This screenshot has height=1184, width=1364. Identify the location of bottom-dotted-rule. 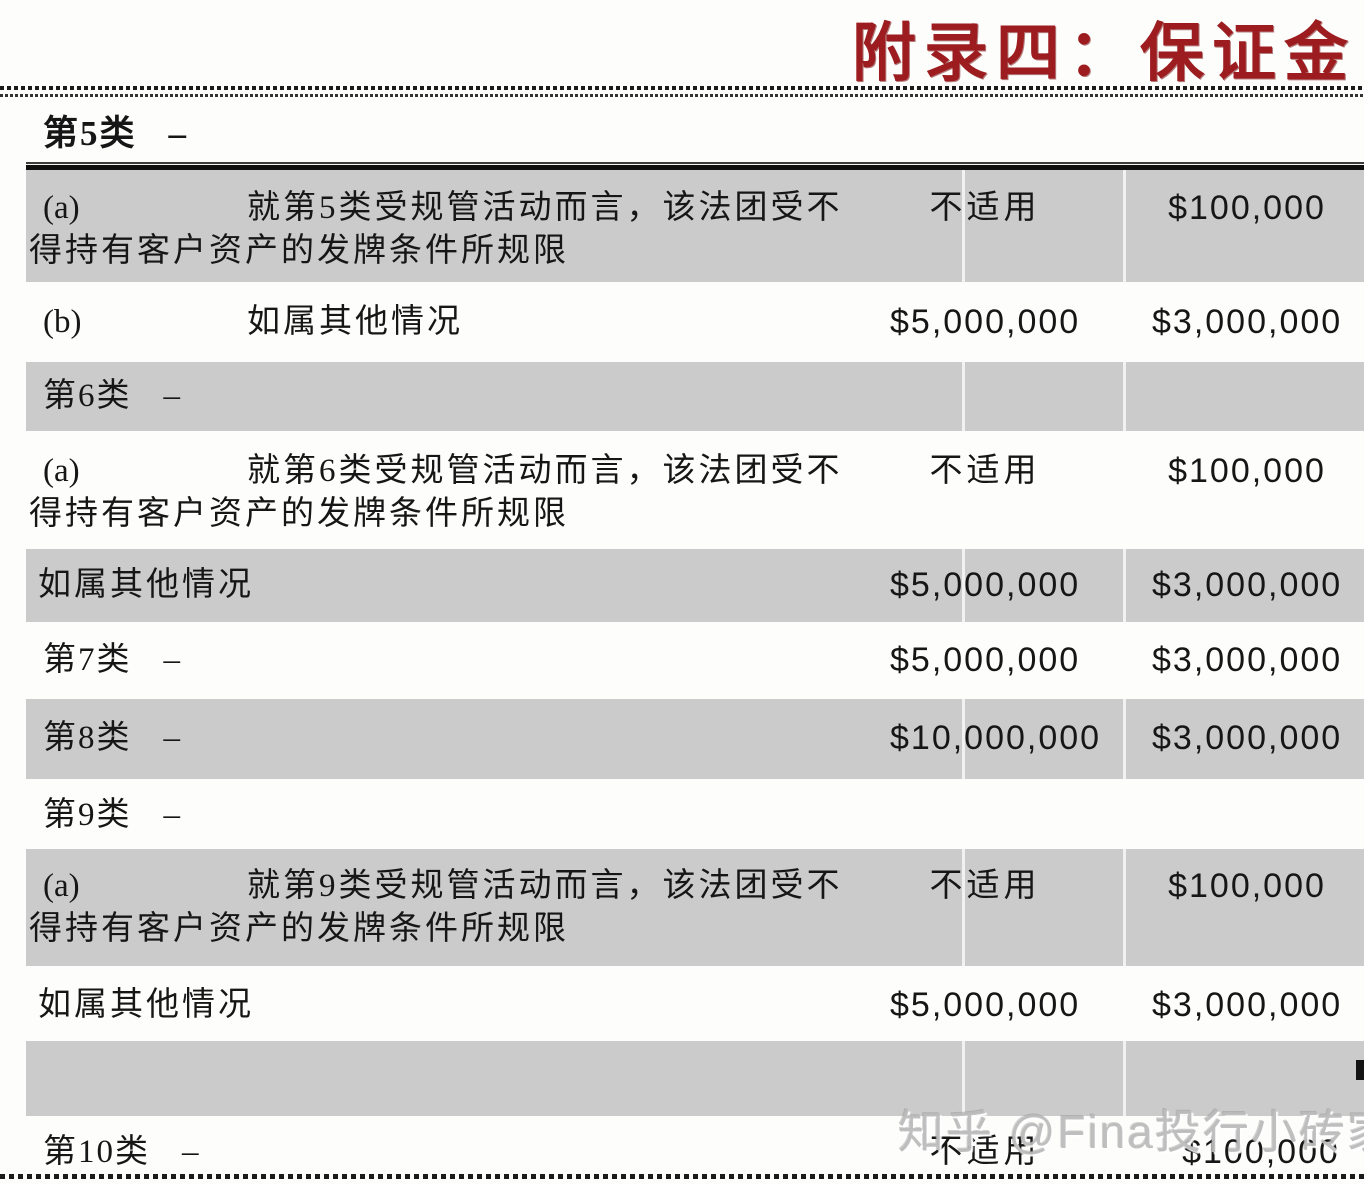
(682, 1176).